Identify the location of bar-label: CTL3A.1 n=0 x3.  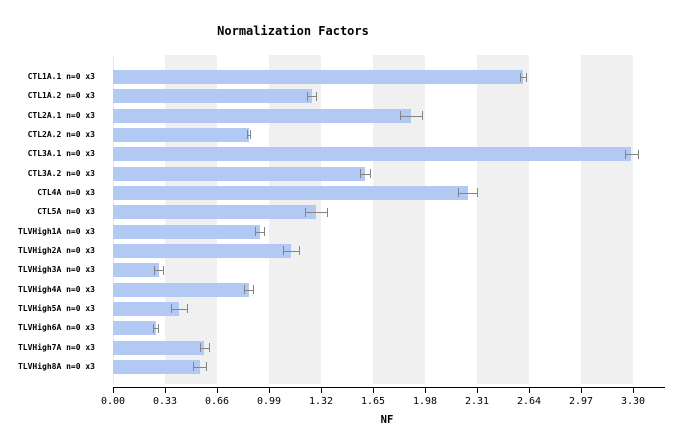
(61, 154).